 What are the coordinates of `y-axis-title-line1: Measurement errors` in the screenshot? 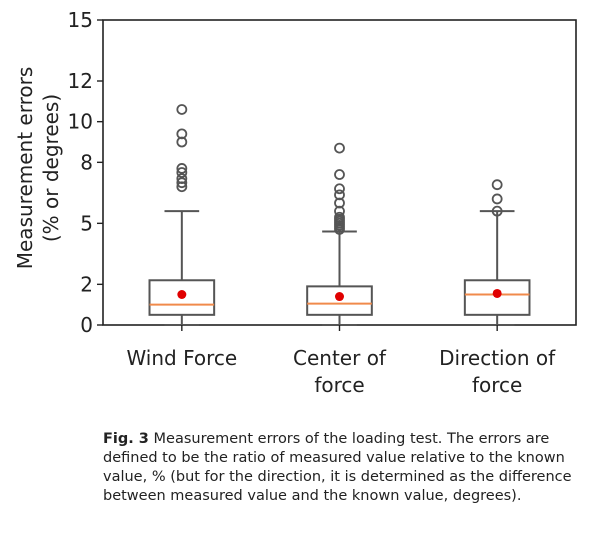 It's located at (25, 168).